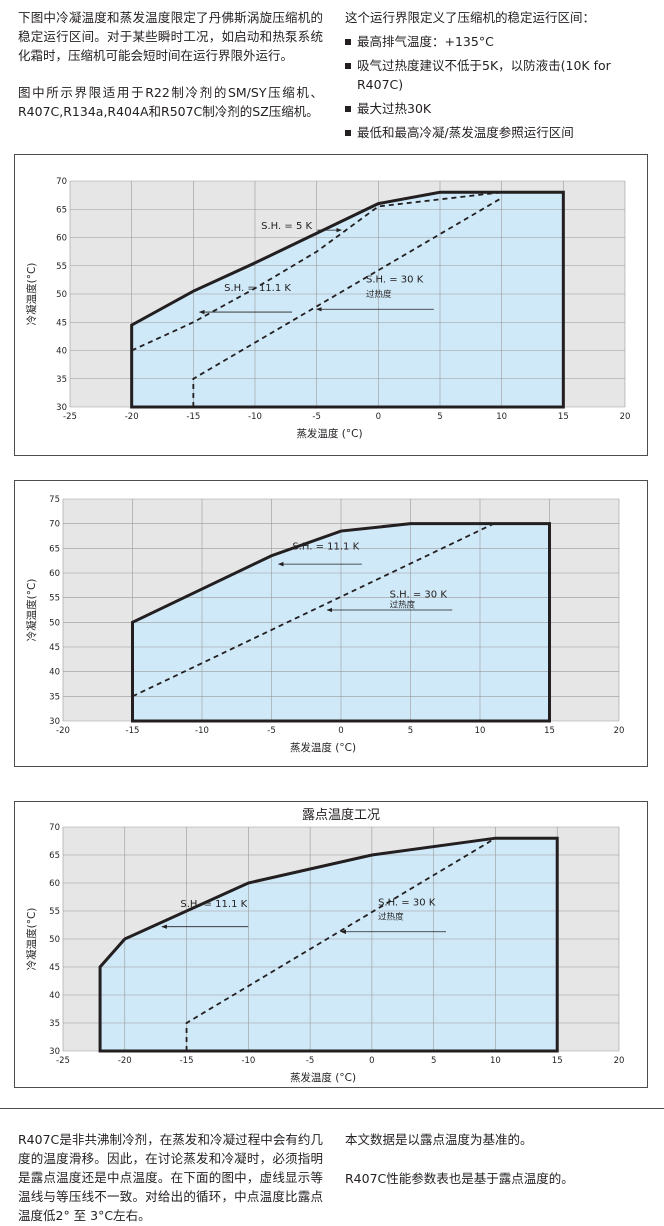 This screenshot has width=664, height=1226. Describe the element at coordinates (63, 1061) in the screenshot. I see `x-tick-label: -25` at that location.